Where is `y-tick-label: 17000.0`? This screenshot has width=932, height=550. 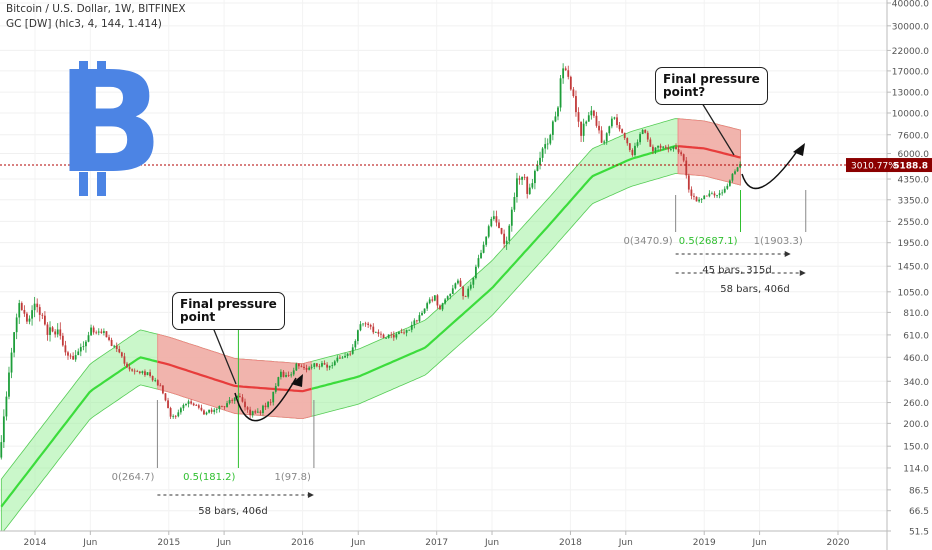 y-tick-label: 17000.0 is located at coordinates (910, 72).